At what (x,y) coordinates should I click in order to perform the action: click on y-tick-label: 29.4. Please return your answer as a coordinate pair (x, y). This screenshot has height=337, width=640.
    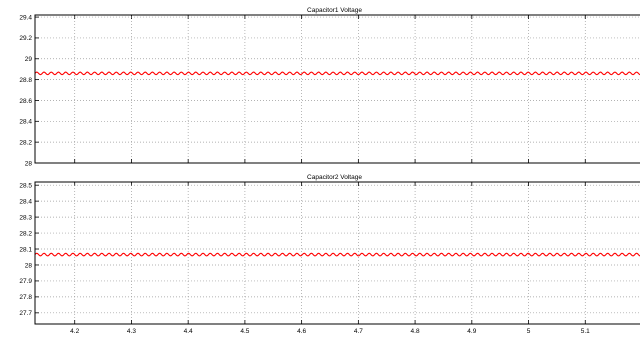
    Looking at the image, I should click on (25, 17).